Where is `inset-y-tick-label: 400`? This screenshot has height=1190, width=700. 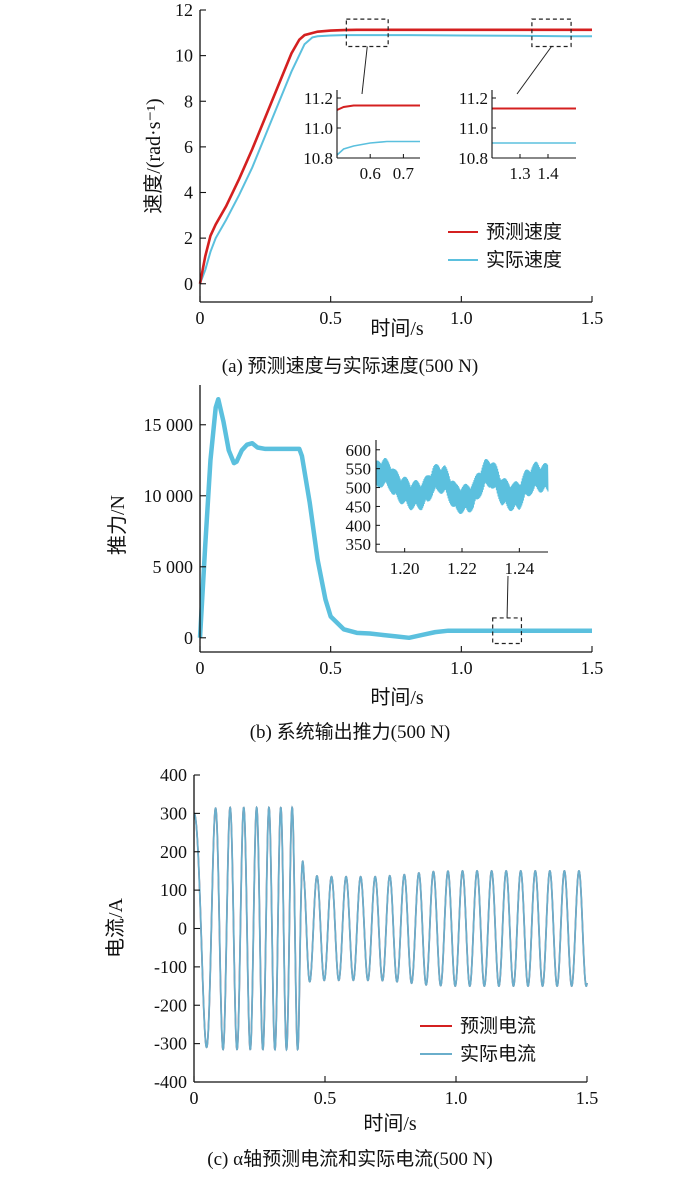
inset-y-tick-label: 400 is located at coordinates (359, 525).